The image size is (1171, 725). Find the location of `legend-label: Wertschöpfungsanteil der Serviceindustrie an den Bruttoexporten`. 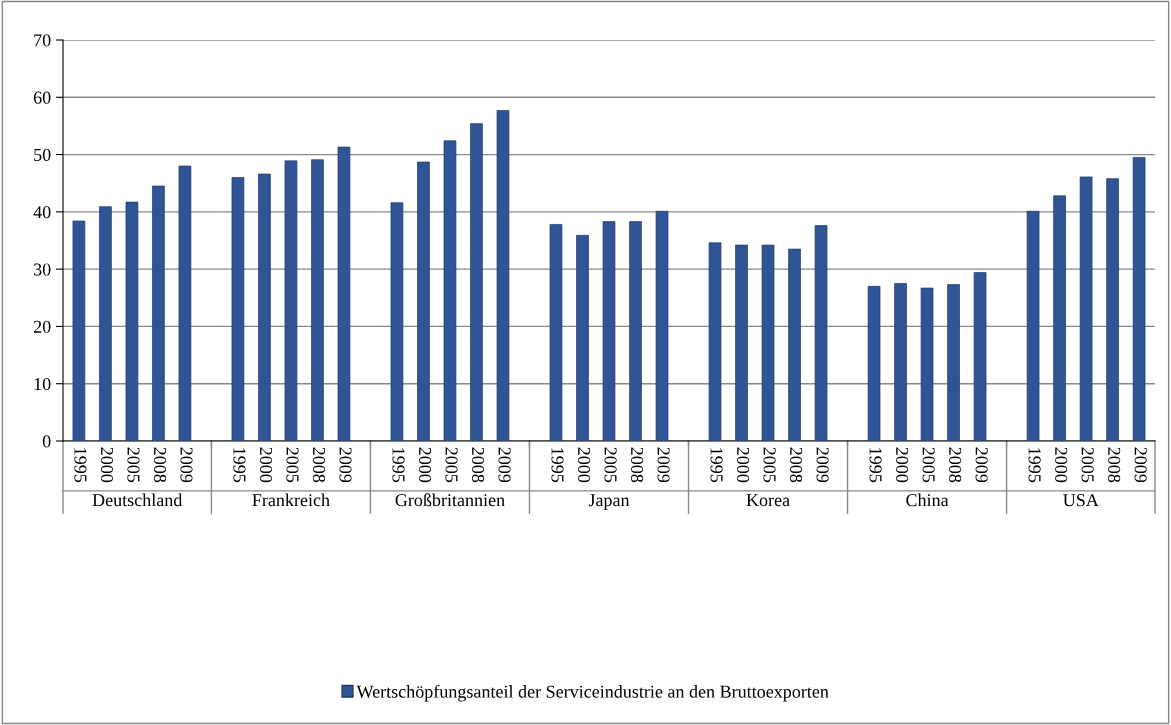

legend-label: Wertschöpfungsanteil der Serviceindustrie an den Bruttoexporten is located at coordinates (592, 693).